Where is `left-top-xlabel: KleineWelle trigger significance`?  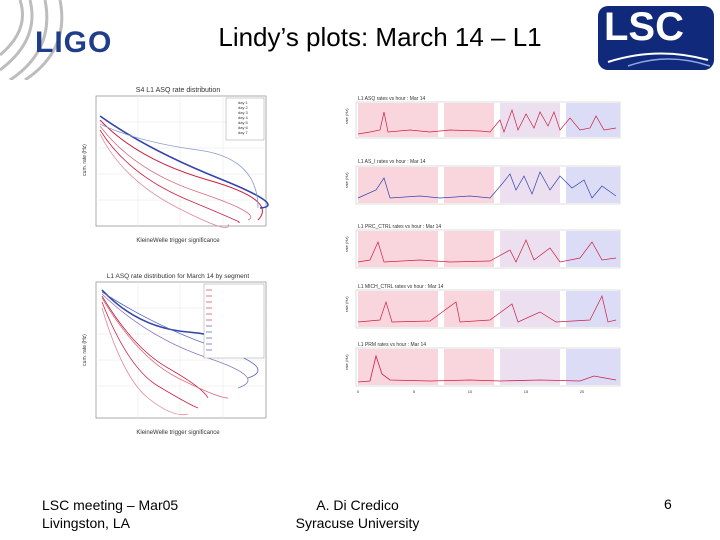
left-top-xlabel: KleineWelle trigger significance is located at coordinates (178, 241).